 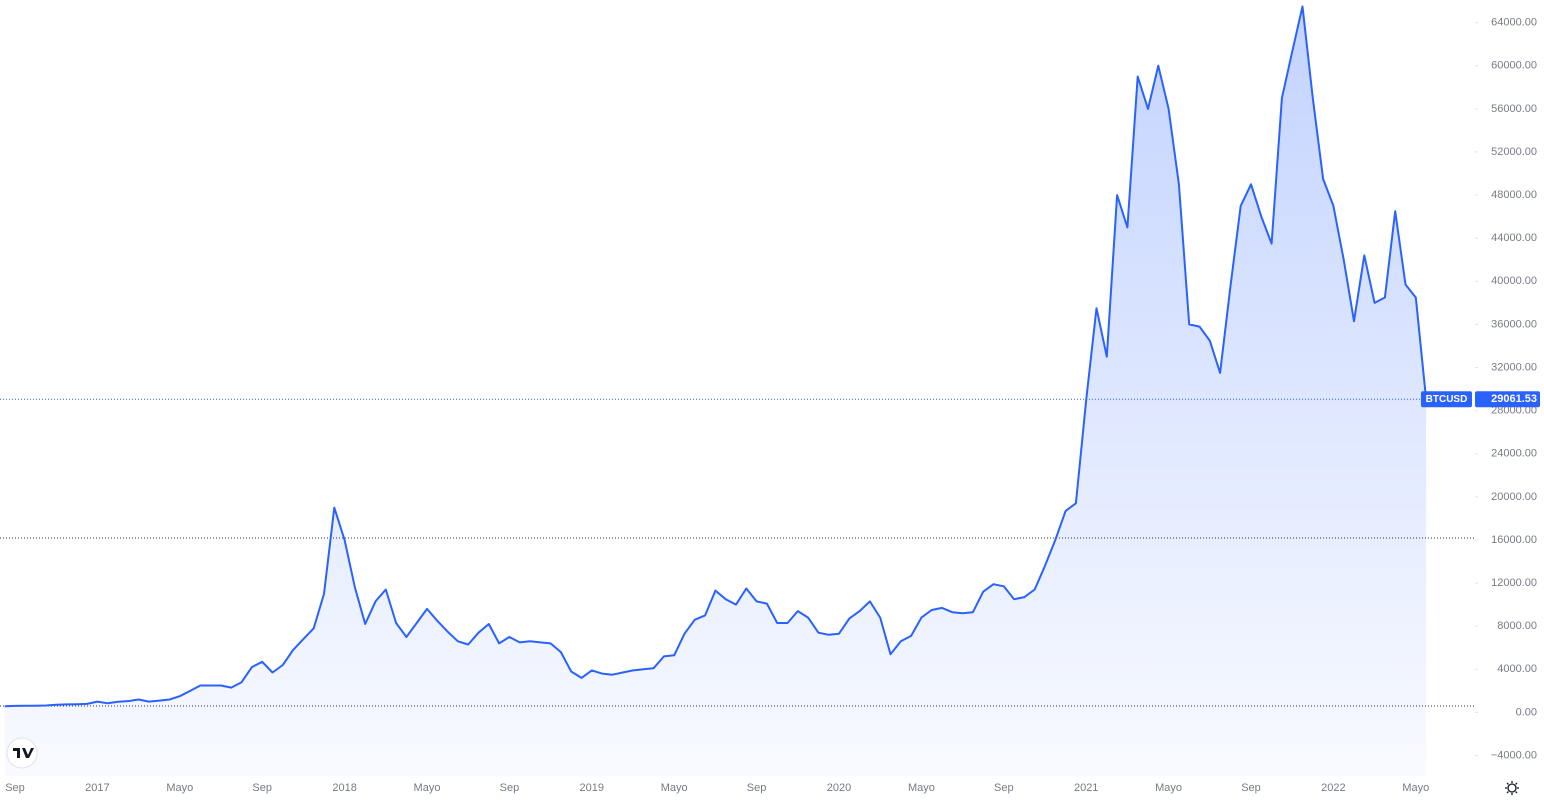 What do you see at coordinates (1514, 152) in the screenshot?
I see `y-tick-label: 52000.00` at bounding box center [1514, 152].